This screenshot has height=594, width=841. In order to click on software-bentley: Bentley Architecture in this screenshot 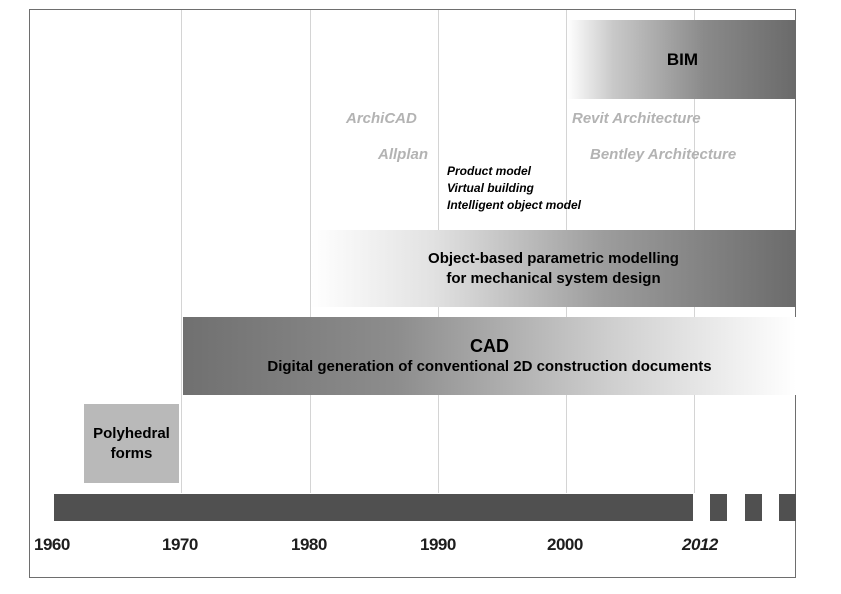, I will do `click(663, 154)`.